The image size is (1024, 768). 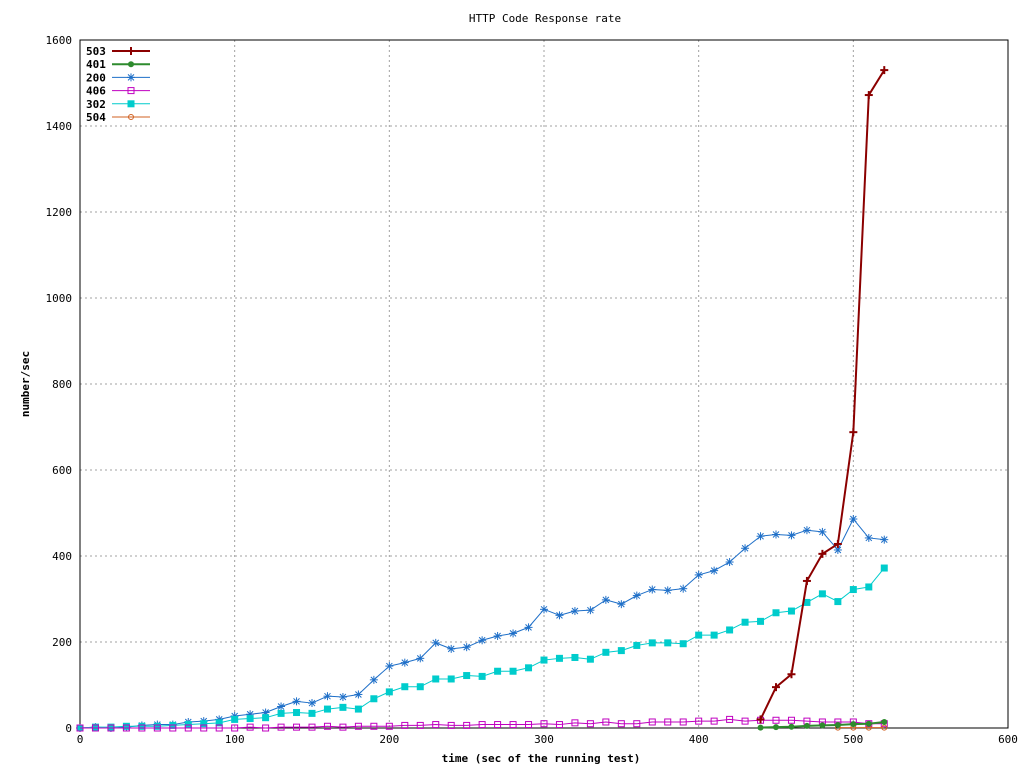 I want to click on legend-label: 406, so click(x=96, y=91).